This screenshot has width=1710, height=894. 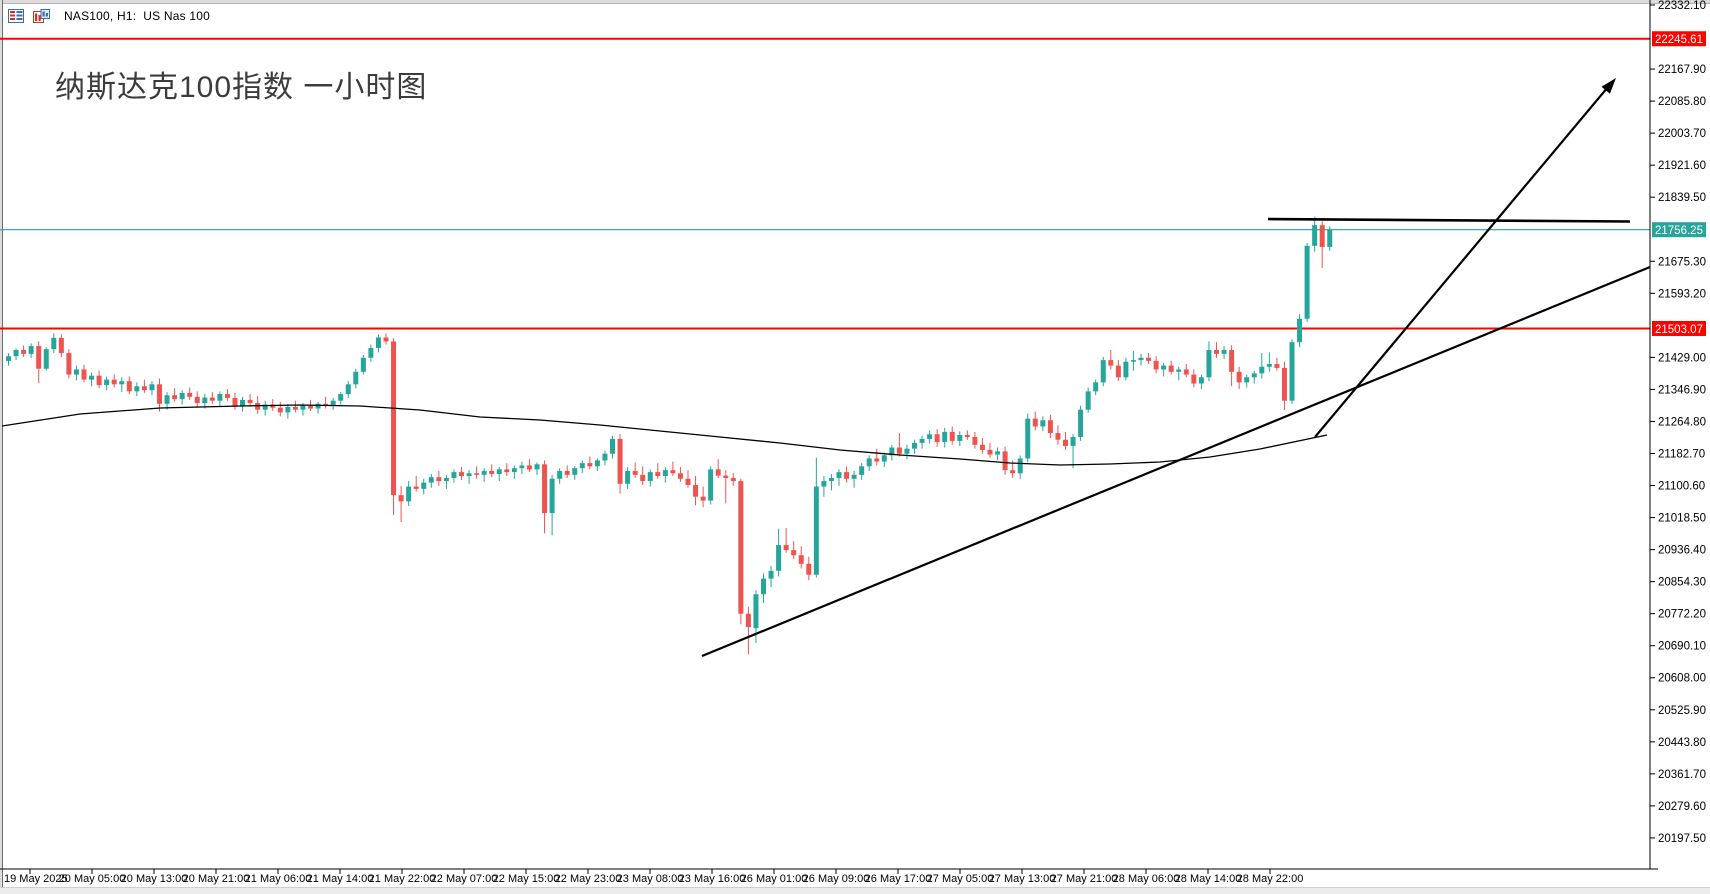 What do you see at coordinates (16, 16) in the screenshot?
I see `quotes-list-icon` at bounding box center [16, 16].